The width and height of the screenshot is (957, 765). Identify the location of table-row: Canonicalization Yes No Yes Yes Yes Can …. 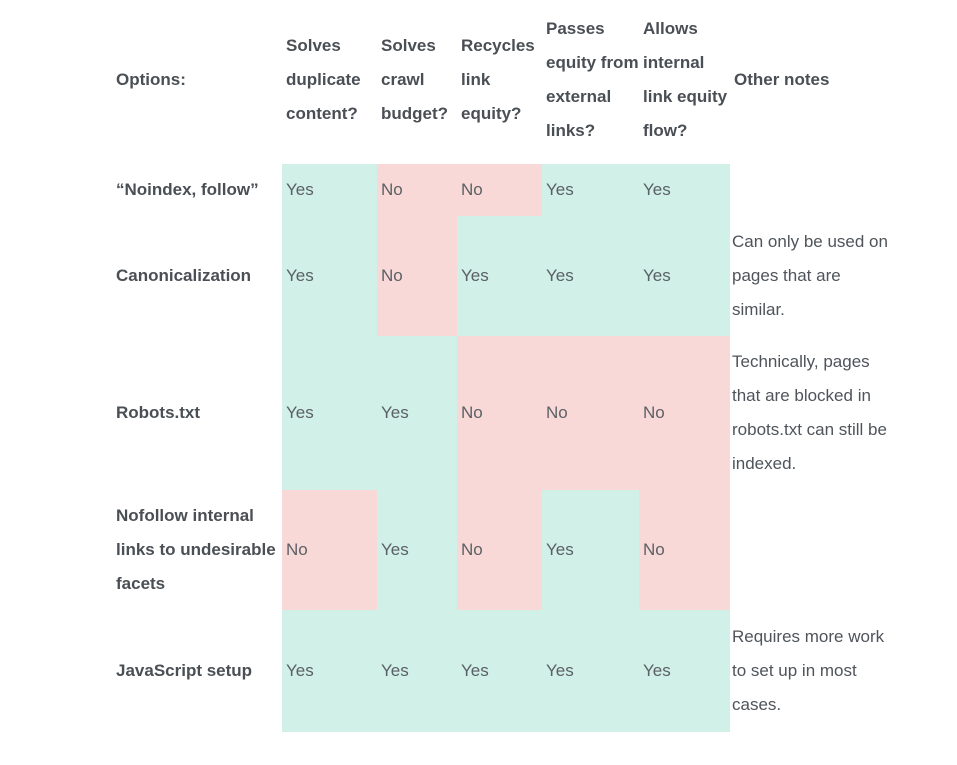
(501, 276).